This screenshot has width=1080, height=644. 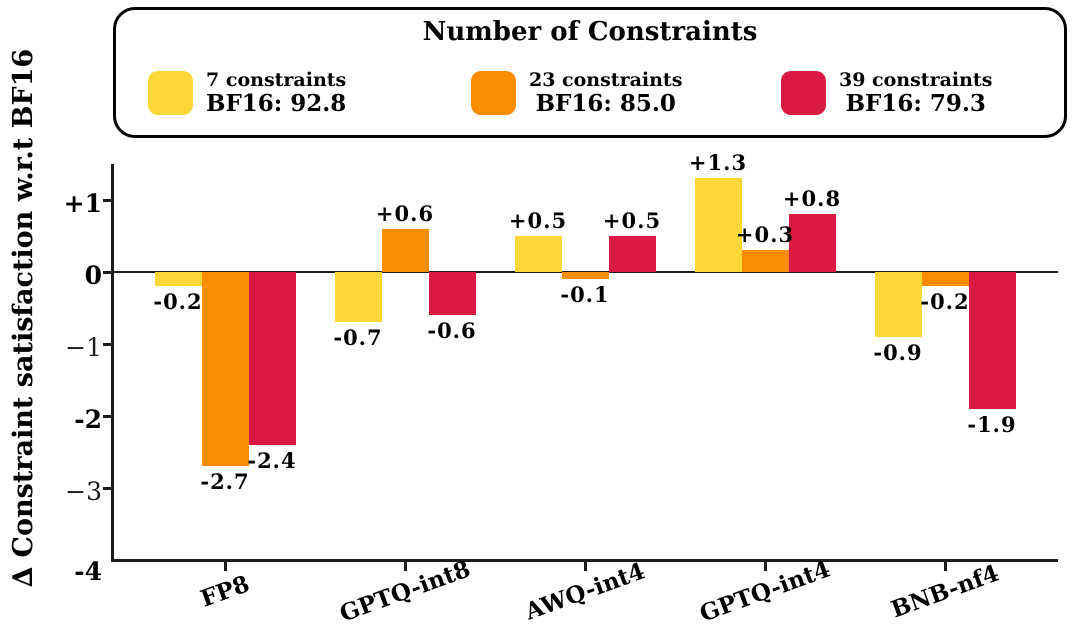 What do you see at coordinates (276, 80) in the screenshot?
I see `legend-entry-label: 7 constraints` at bounding box center [276, 80].